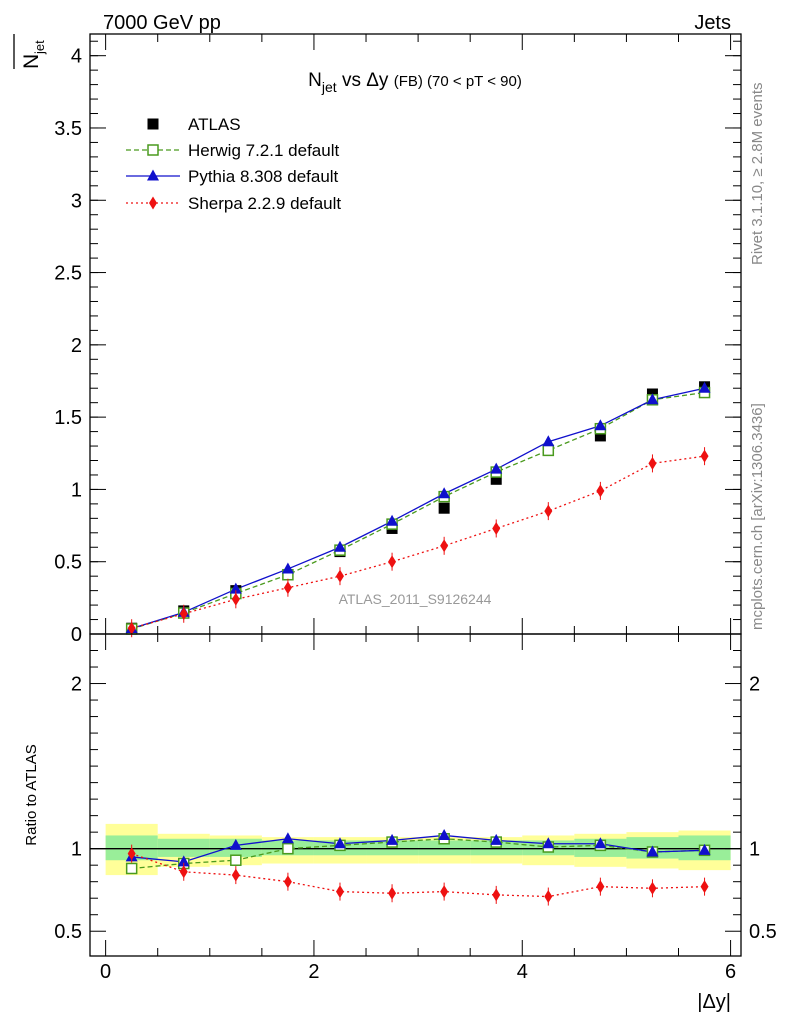  I want to click on legend-item: Sherpa 2.2.9 default, so click(233, 203).